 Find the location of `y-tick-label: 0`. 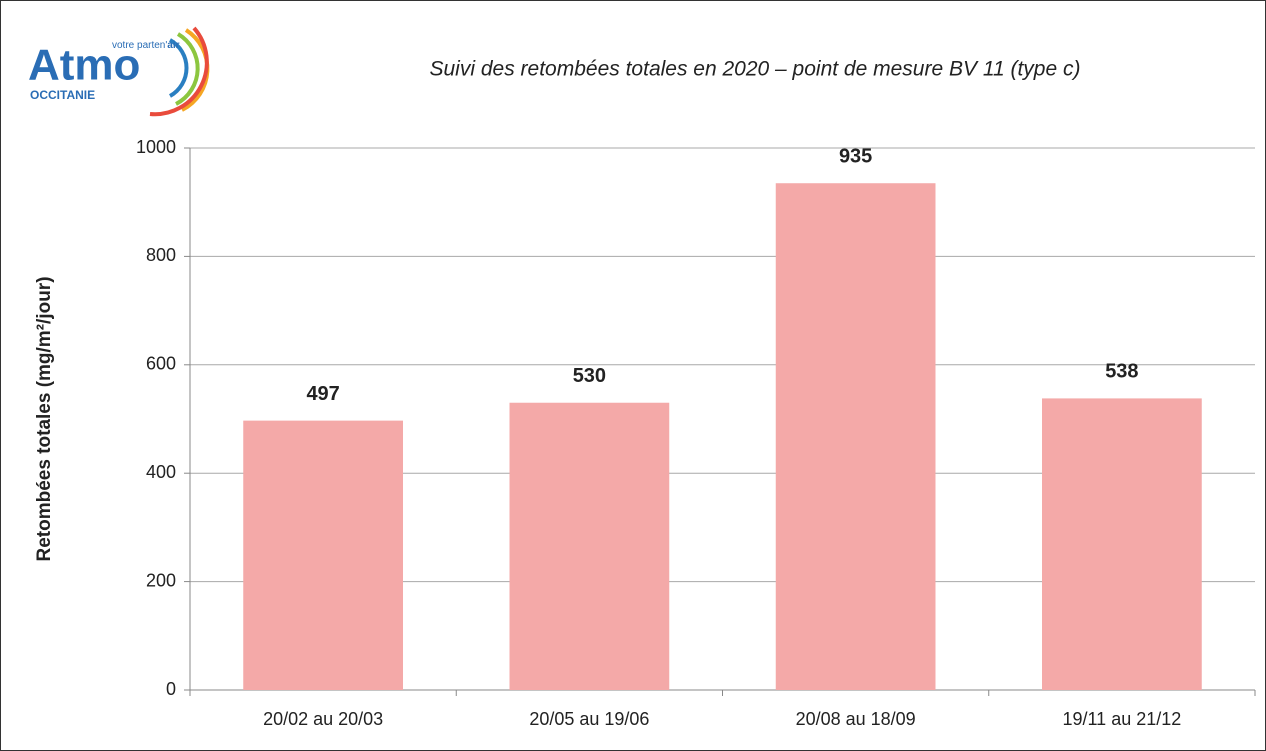

y-tick-label: 0 is located at coordinates (171, 689).